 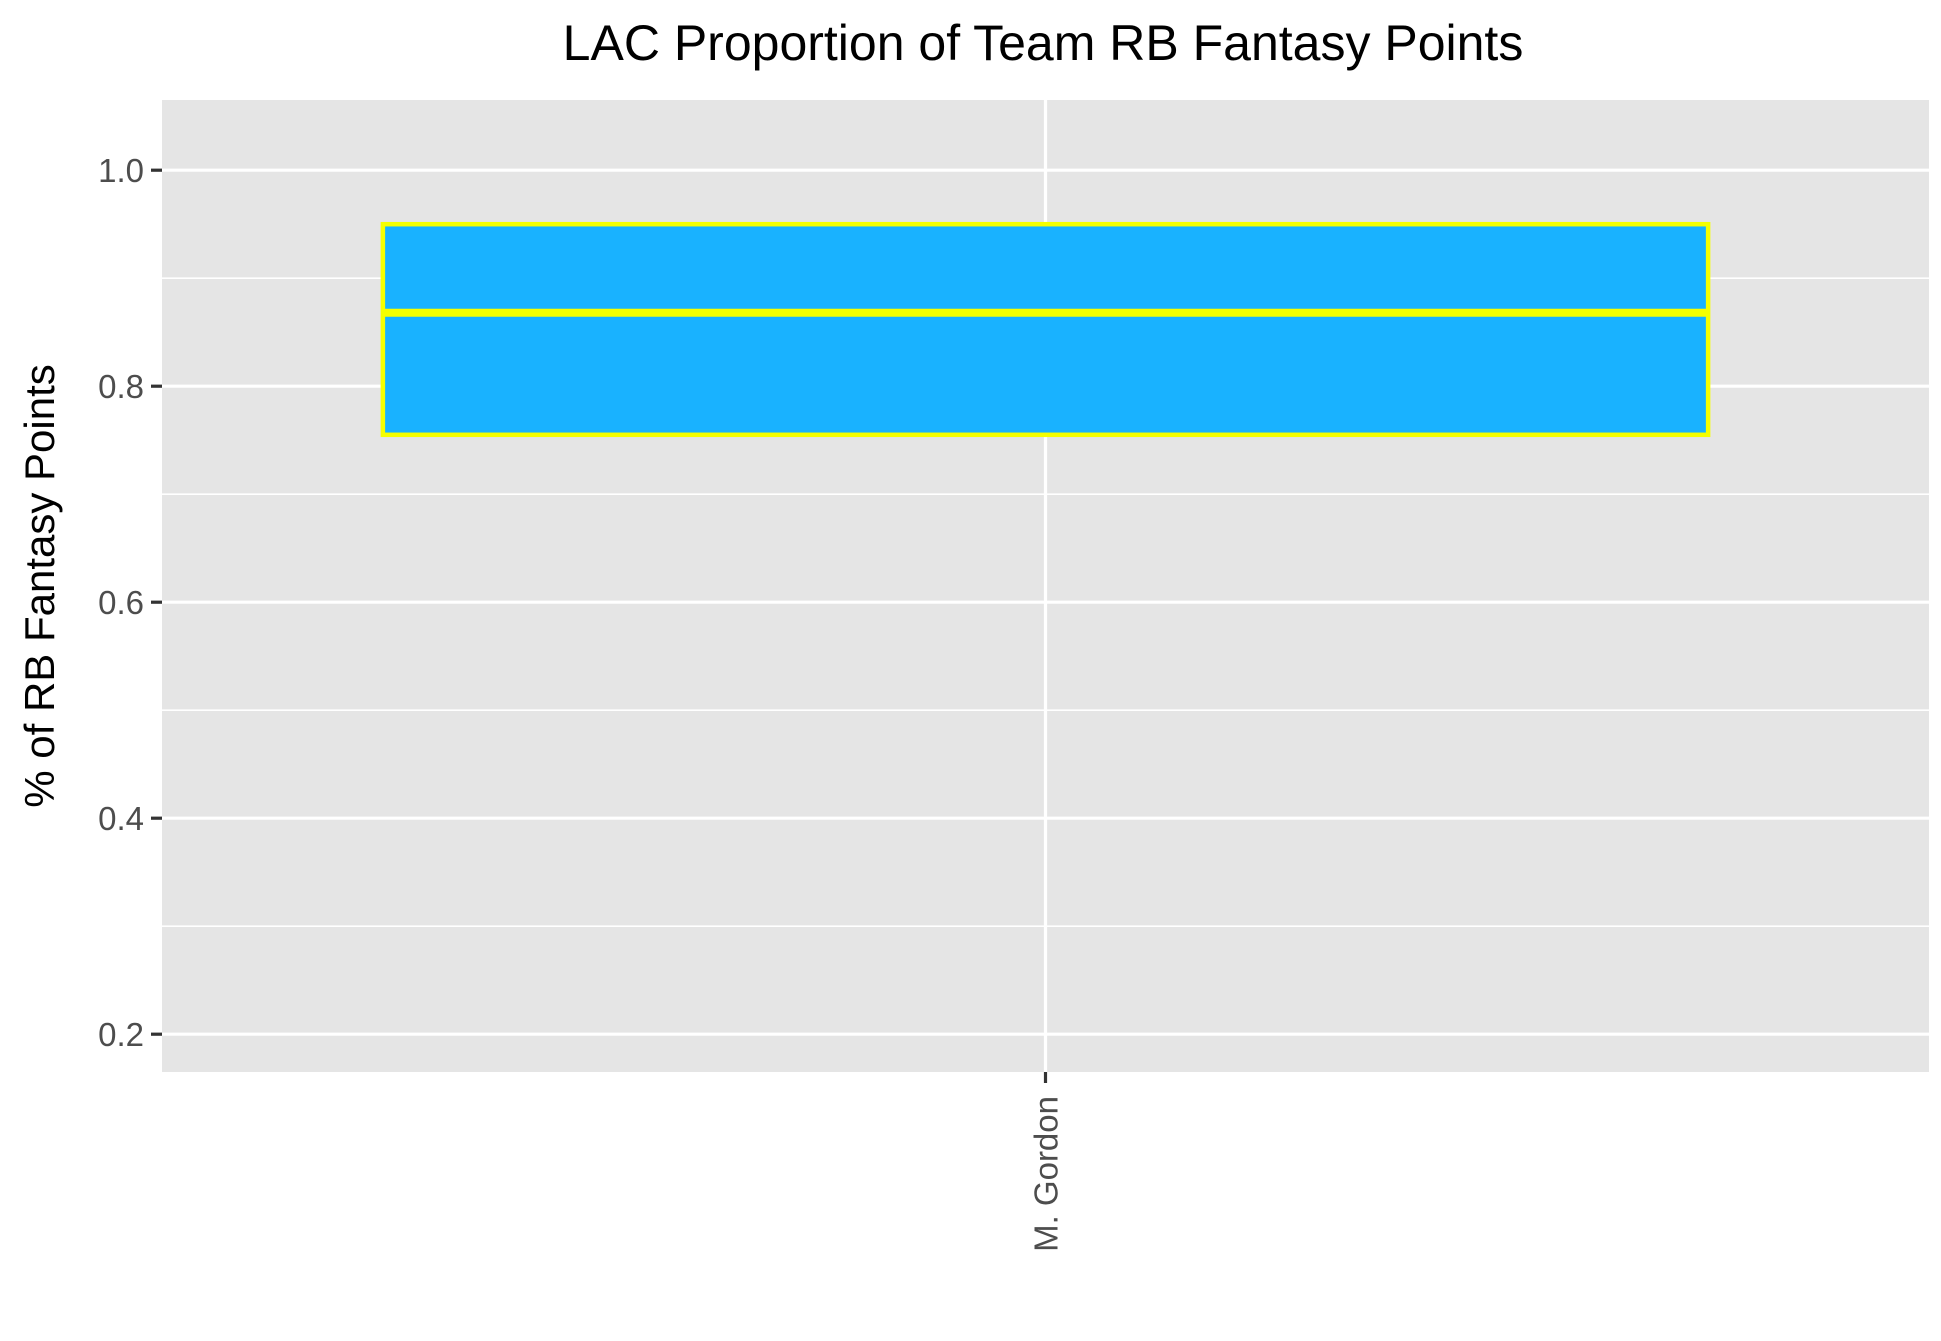 I want to click on x-tick-label: M. Gordon, so click(x=1046, y=1174).